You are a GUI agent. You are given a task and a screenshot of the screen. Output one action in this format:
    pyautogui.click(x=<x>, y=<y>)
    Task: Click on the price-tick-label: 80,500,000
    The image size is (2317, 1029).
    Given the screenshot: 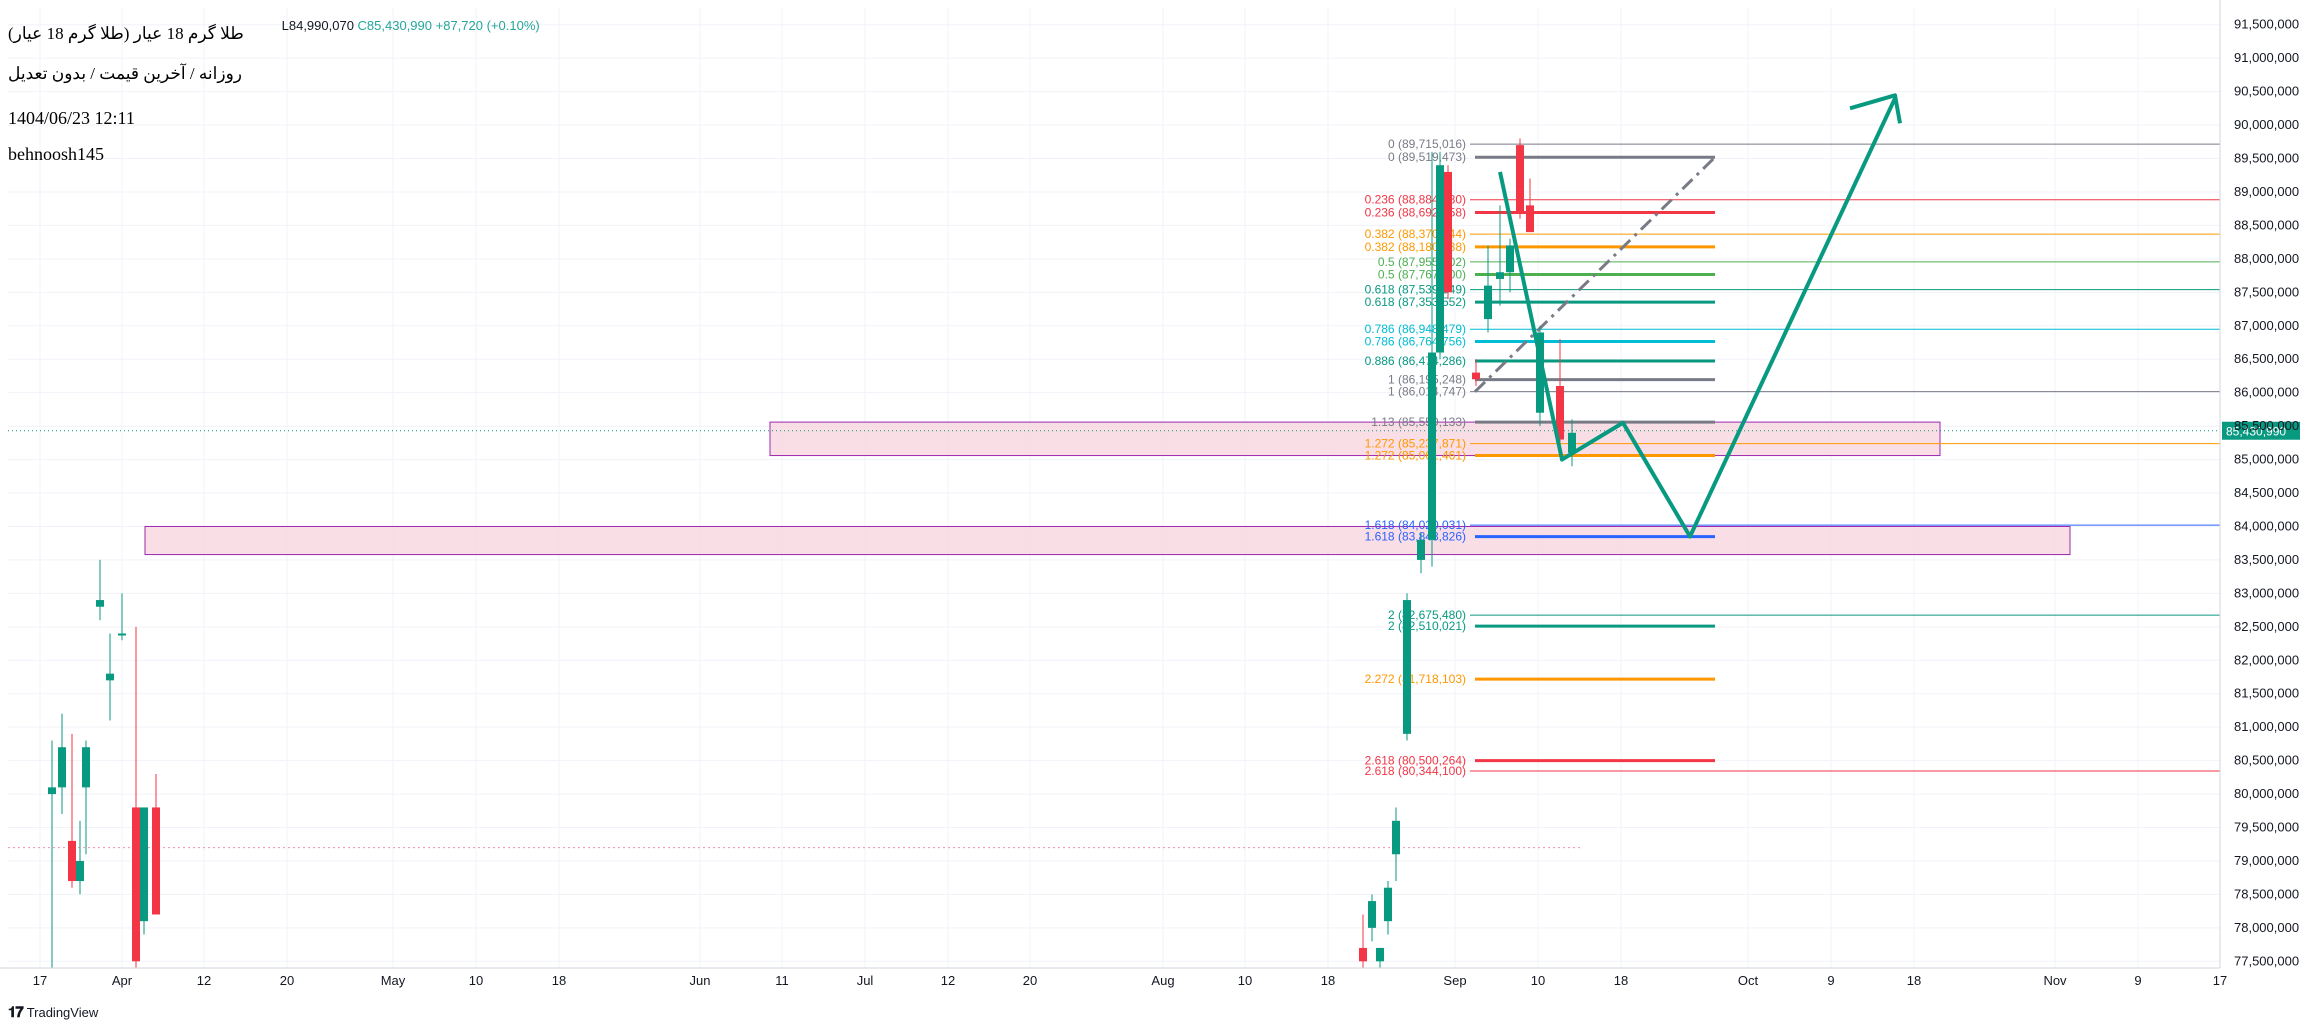 What is the action you would take?
    pyautogui.click(x=2266, y=760)
    